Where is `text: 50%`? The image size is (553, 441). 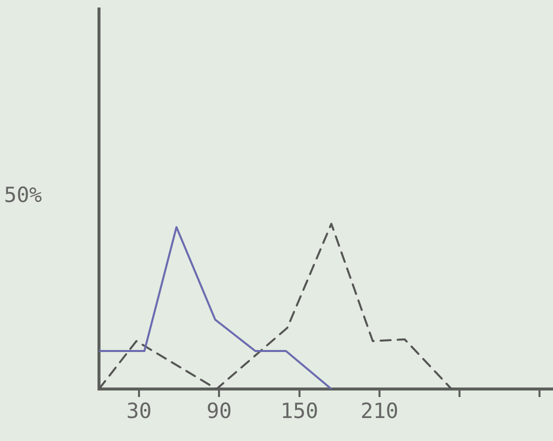 text: 50% is located at coordinates (23, 195).